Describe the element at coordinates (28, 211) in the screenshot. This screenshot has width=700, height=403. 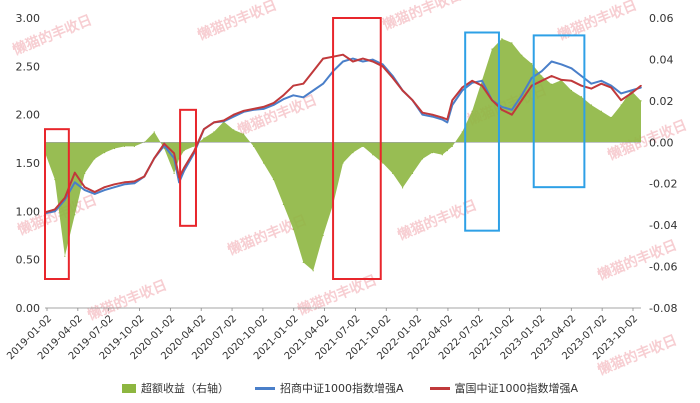
I see `left-axis-tick-label: 1.00` at that location.